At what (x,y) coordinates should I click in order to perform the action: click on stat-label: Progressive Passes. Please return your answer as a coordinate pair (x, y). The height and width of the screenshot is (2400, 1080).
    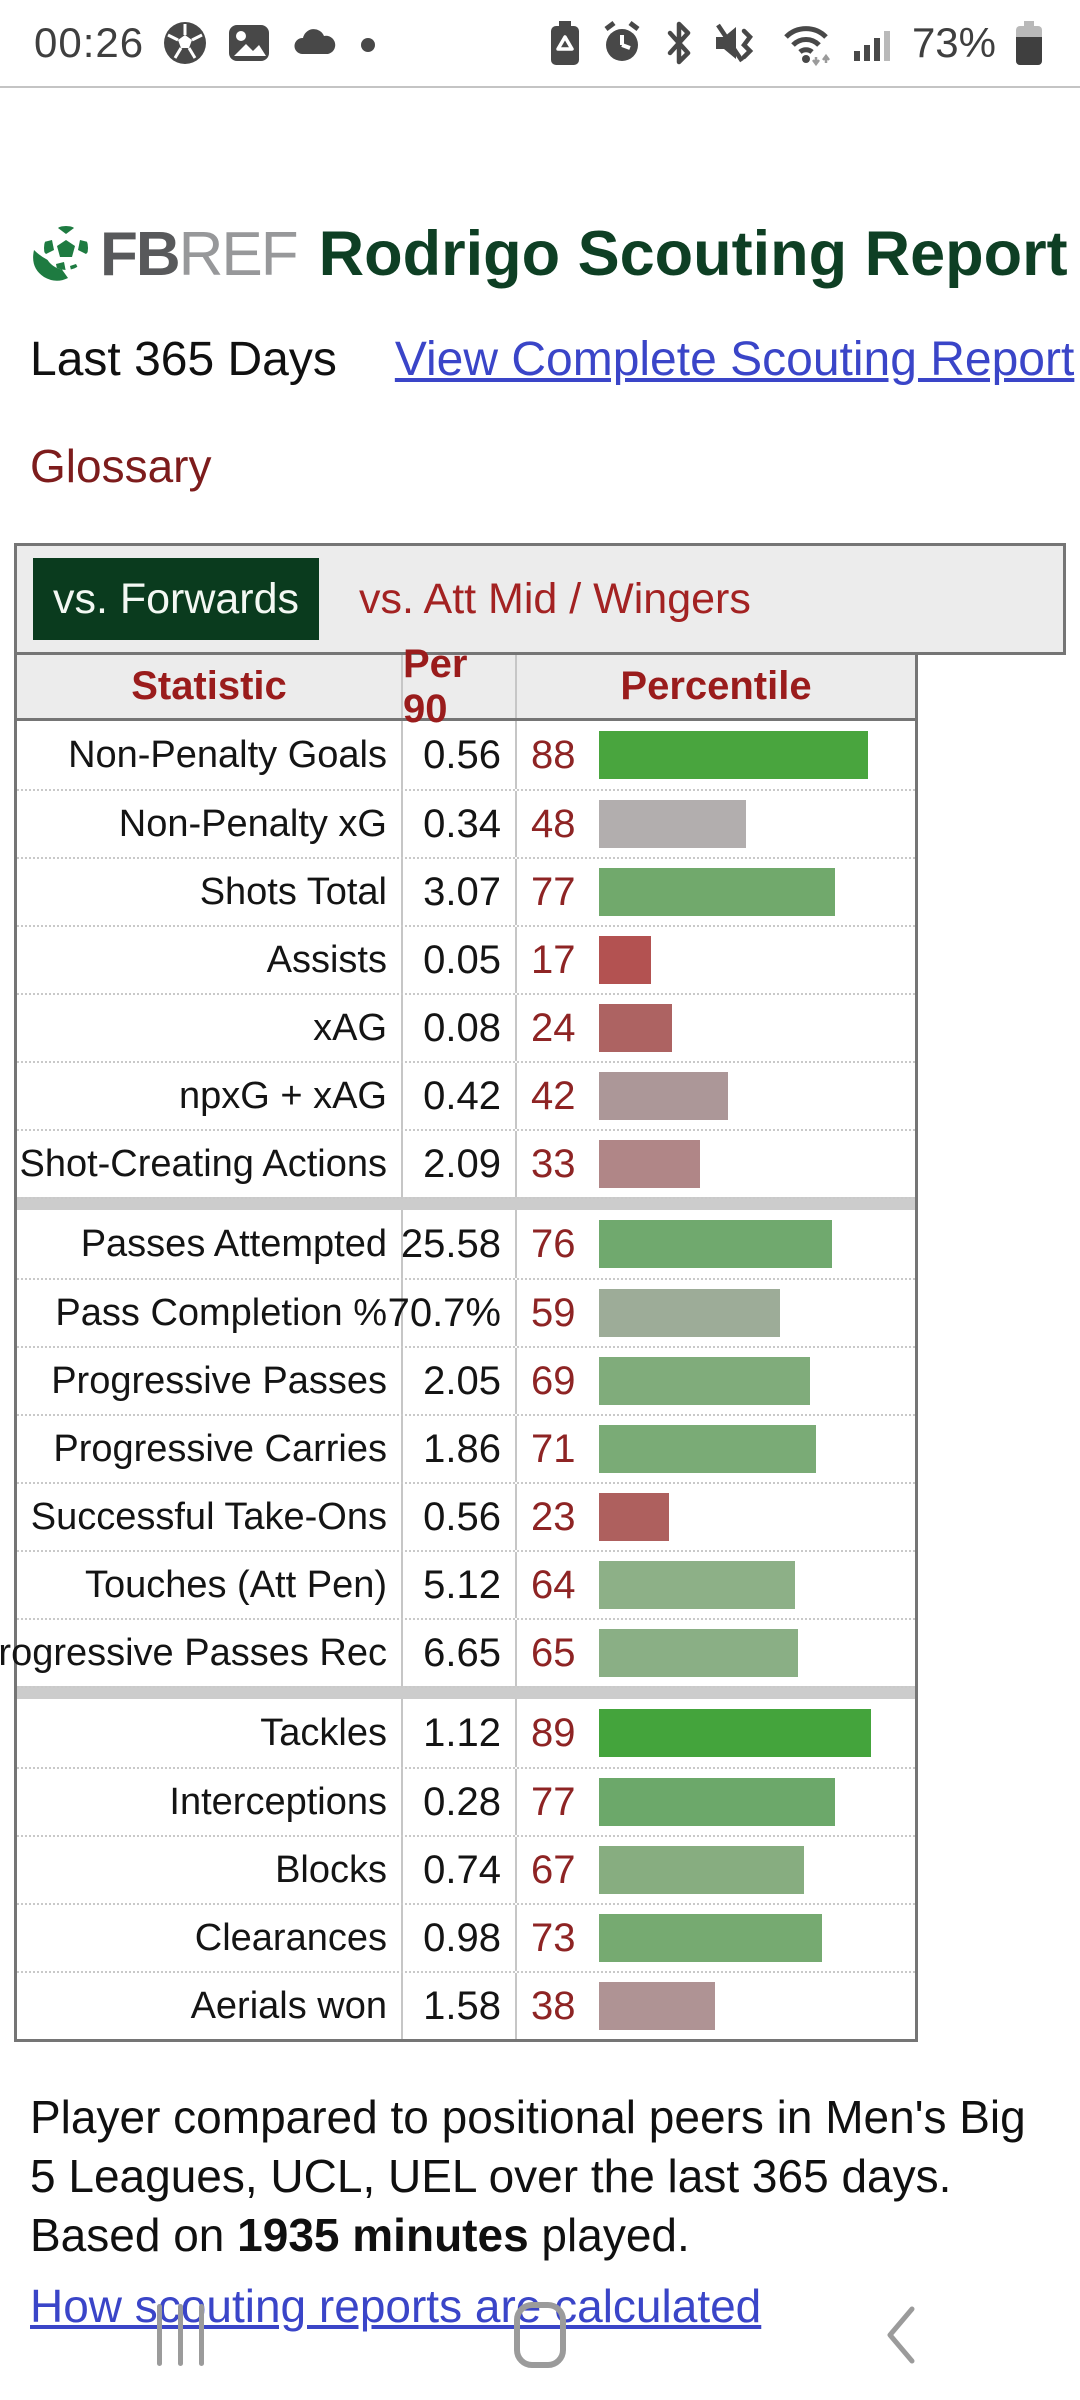
    Looking at the image, I should click on (210, 1381).